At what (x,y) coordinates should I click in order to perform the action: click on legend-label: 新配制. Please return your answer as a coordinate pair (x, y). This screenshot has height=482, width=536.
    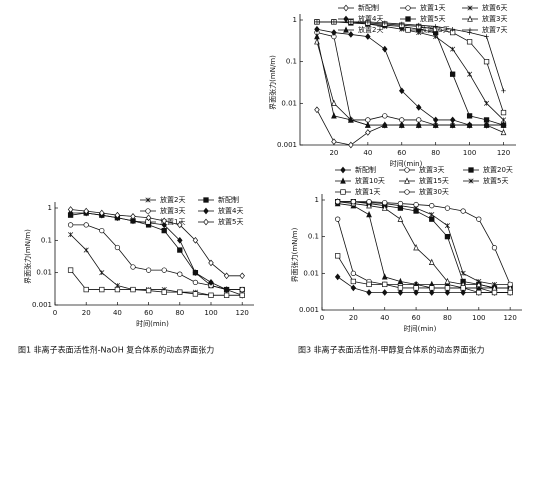
    Looking at the image, I should click on (365, 169).